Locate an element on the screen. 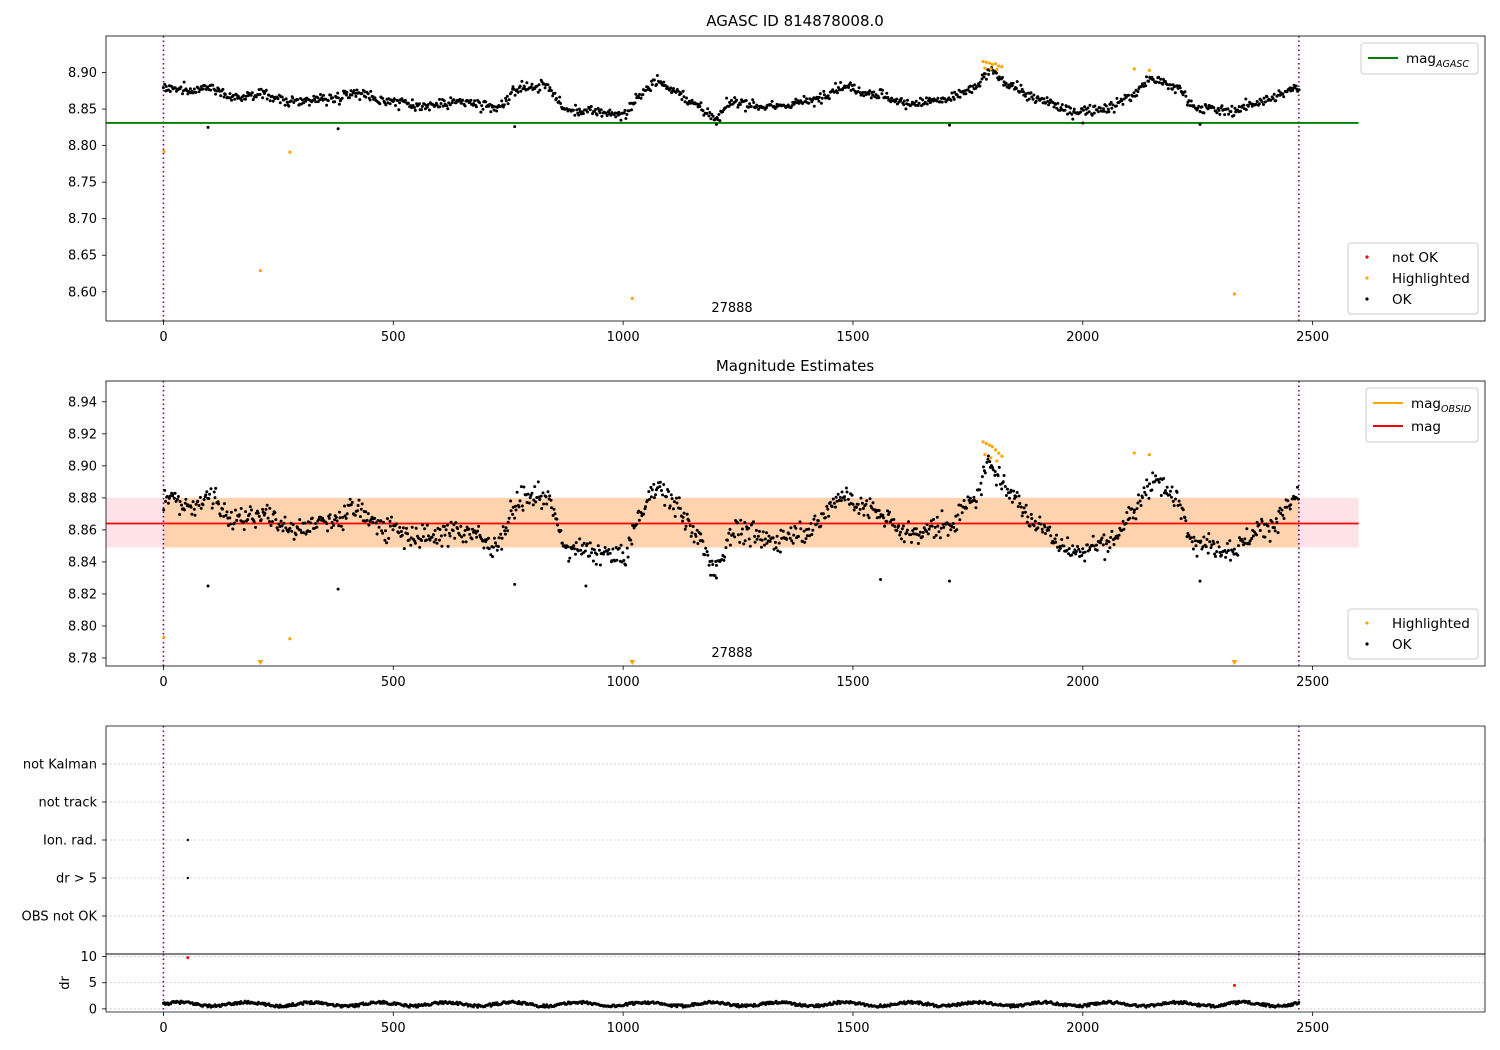  y-tick-label: 10 is located at coordinates (88, 957).